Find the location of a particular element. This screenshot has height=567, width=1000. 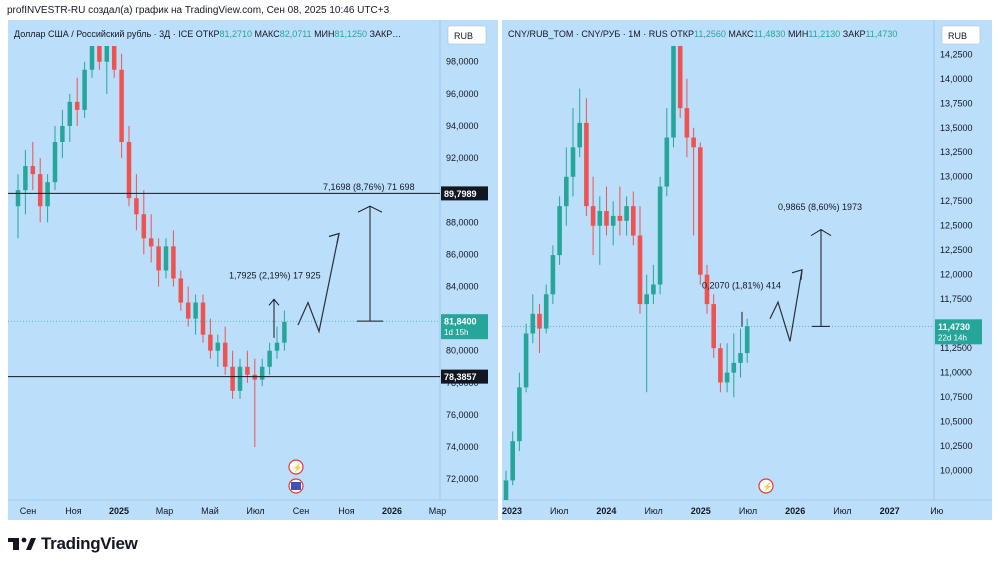

y-tick-label: 13,2500 is located at coordinates (956, 152).